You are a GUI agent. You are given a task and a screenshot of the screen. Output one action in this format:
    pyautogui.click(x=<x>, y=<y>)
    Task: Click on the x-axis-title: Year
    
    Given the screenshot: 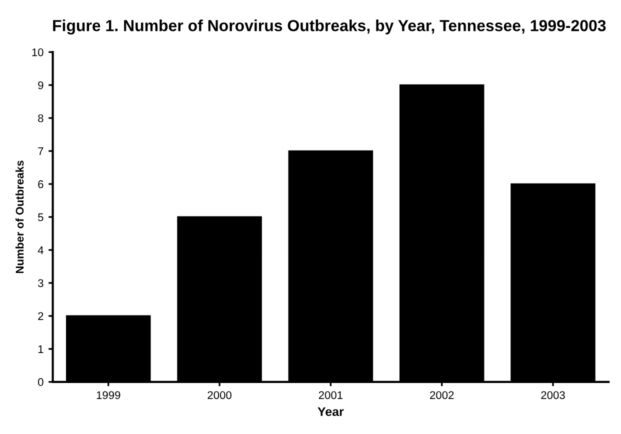 What is the action you would take?
    pyautogui.click(x=331, y=411)
    